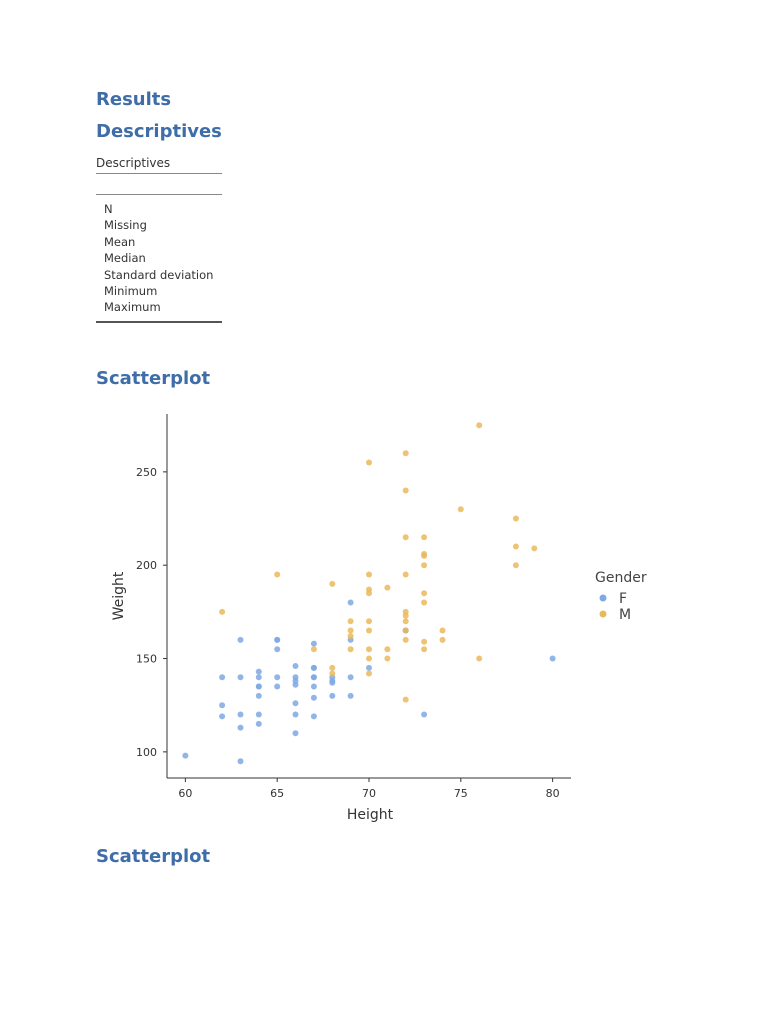 This screenshot has height=1024, width=768. What do you see at coordinates (125, 258) in the screenshot?
I see `table-row-median: Median` at bounding box center [125, 258].